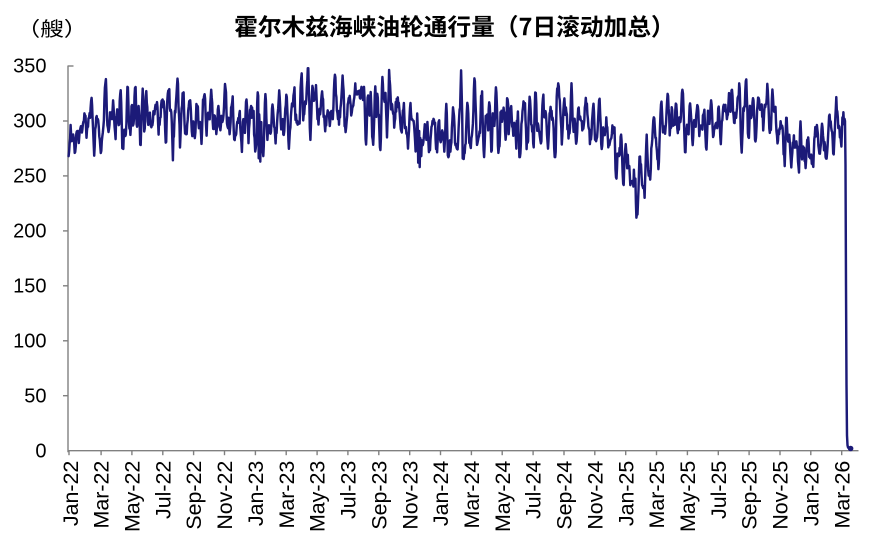 The width and height of the screenshot is (882, 540). I want to click on svg-text: Jan-22, so click(71, 493).